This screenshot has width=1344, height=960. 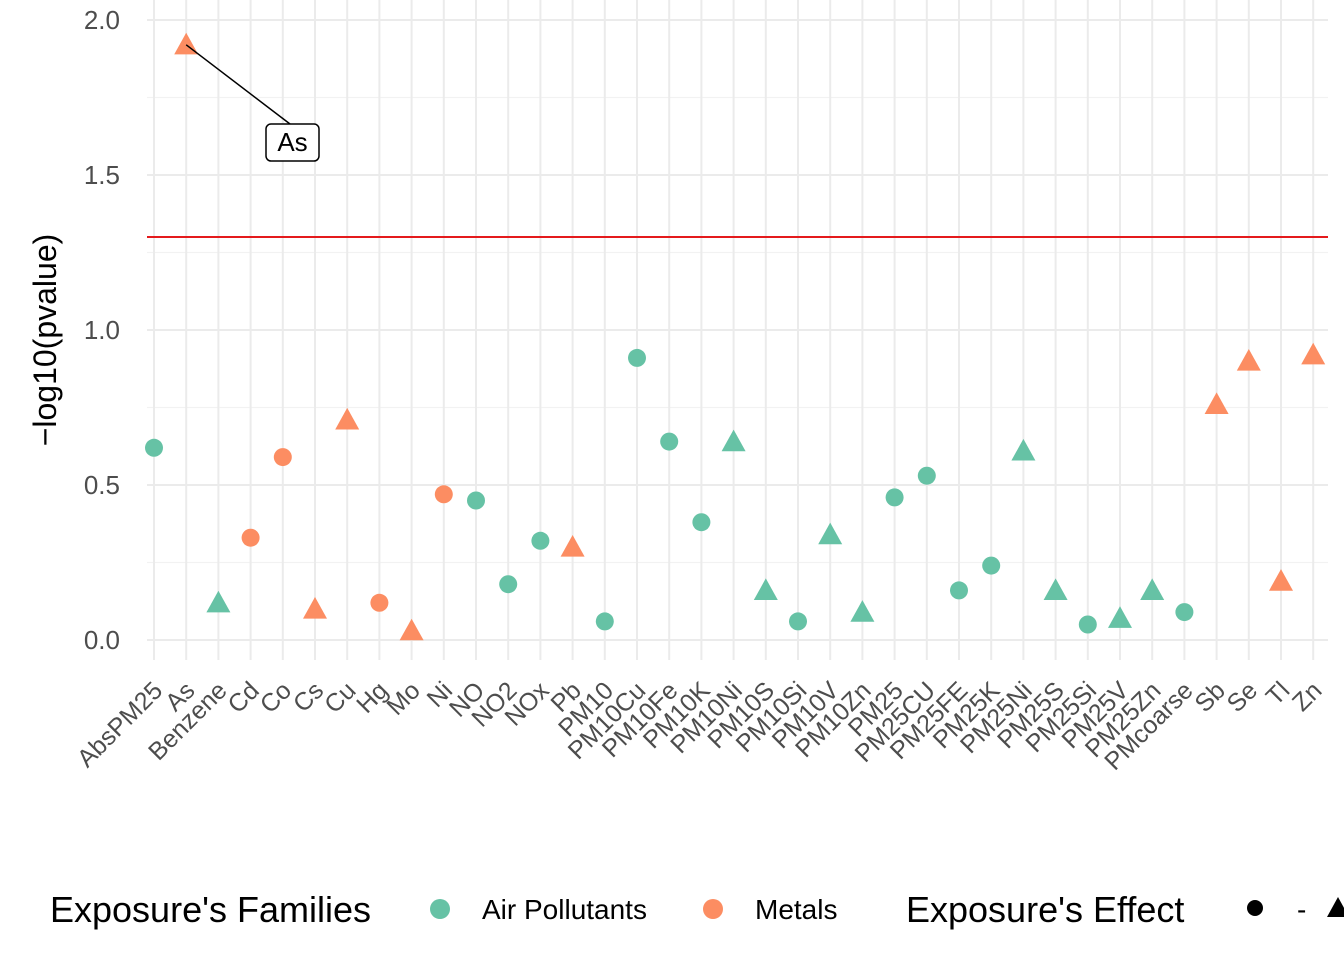 What do you see at coordinates (210, 909) in the screenshot?
I see `legend-families-title: Exposure's Families` at bounding box center [210, 909].